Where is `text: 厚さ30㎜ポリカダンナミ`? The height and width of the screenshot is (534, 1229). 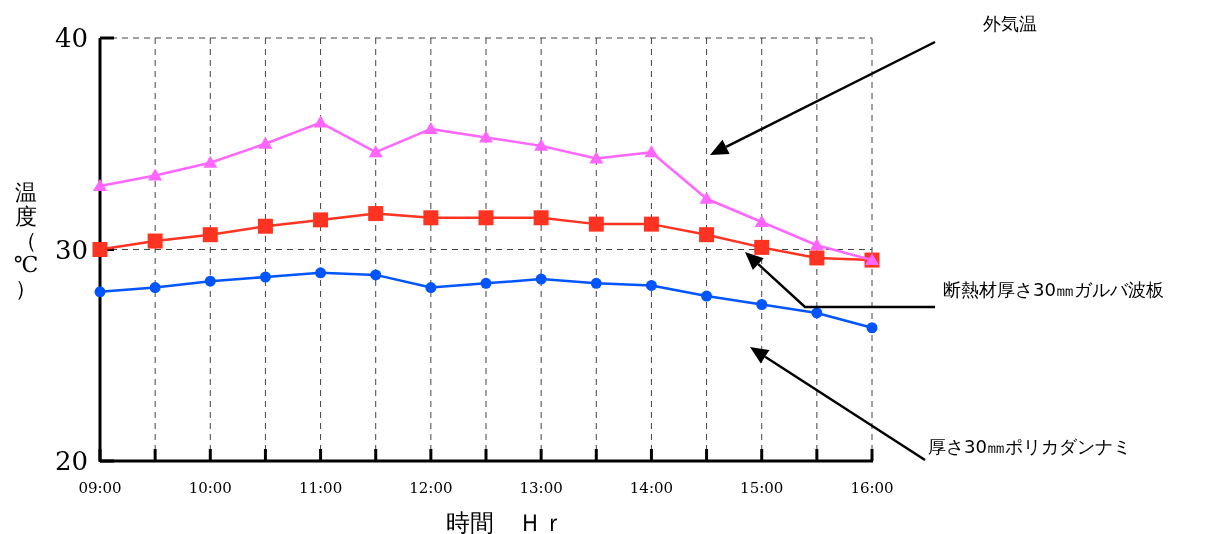 text: 厚さ30㎜ポリカダンナミ is located at coordinates (1029, 446).